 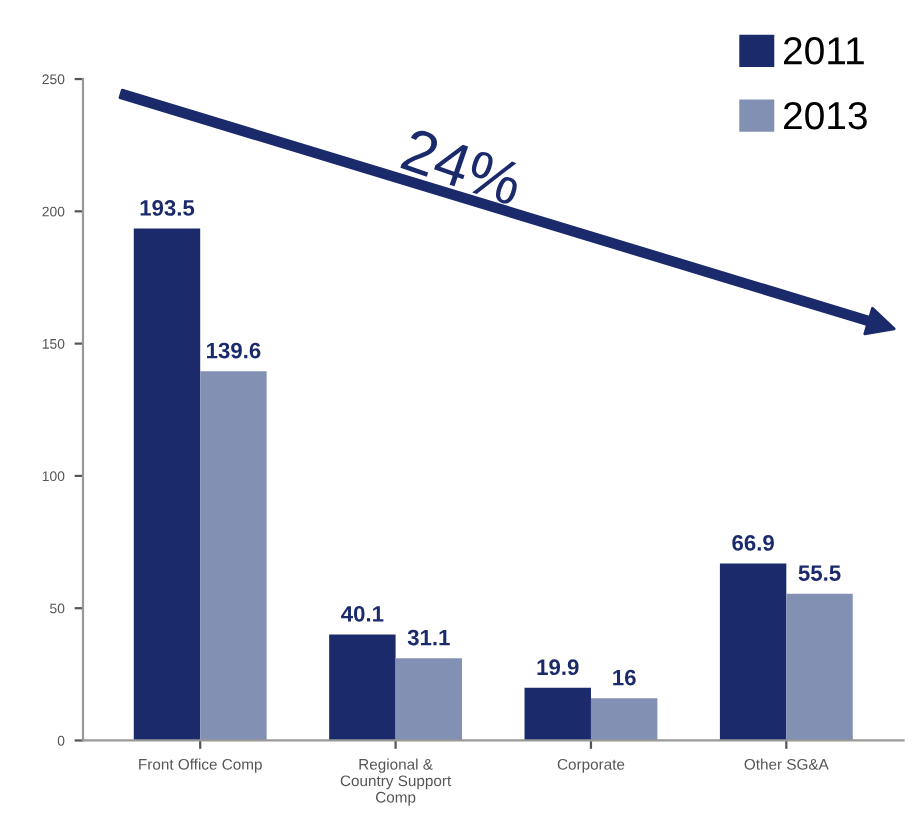 I want to click on data-label: 16, so click(x=624, y=677).